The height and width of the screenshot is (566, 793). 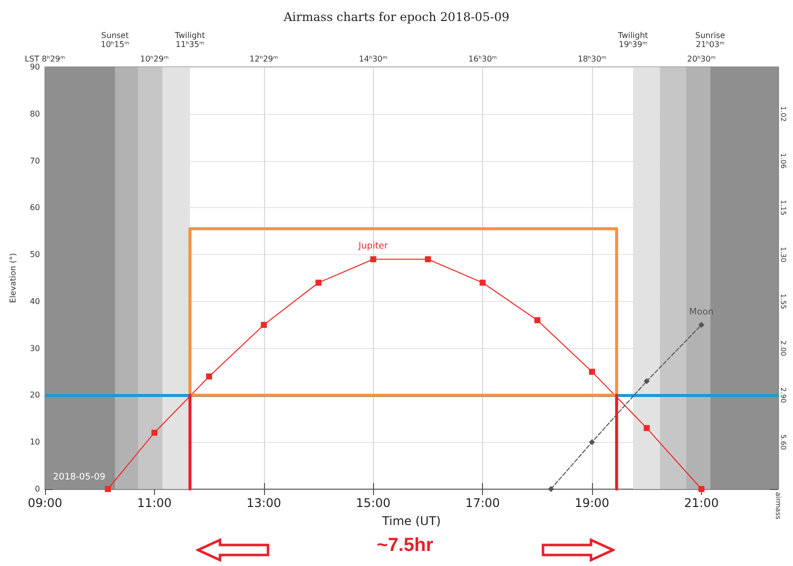 I want to click on x-tick-label: 15:00, so click(x=373, y=503).